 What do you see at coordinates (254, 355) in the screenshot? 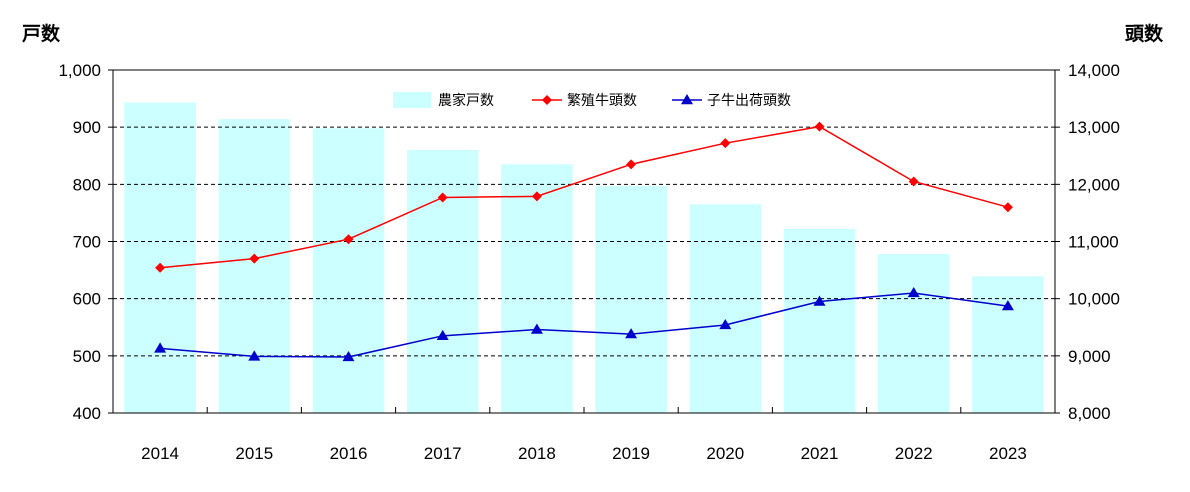
I see `point-triangle-2015` at bounding box center [254, 355].